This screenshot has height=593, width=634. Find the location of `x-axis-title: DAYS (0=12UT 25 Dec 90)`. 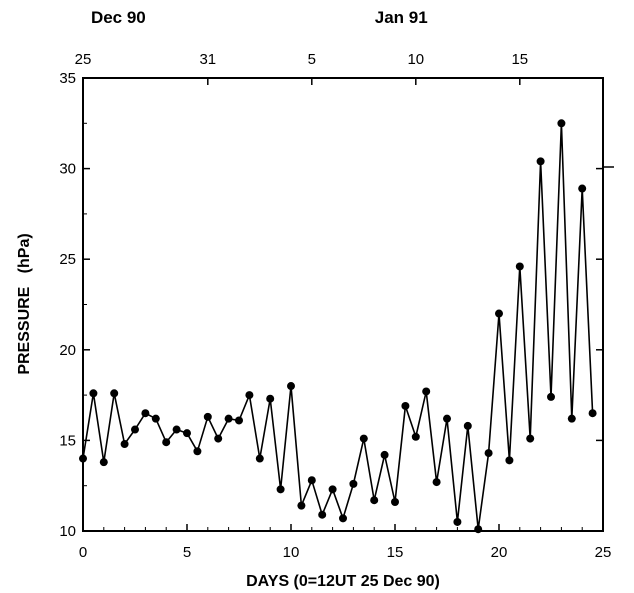

x-axis-title: DAYS (0=12UT 25 Dec 90) is located at coordinates (343, 581).